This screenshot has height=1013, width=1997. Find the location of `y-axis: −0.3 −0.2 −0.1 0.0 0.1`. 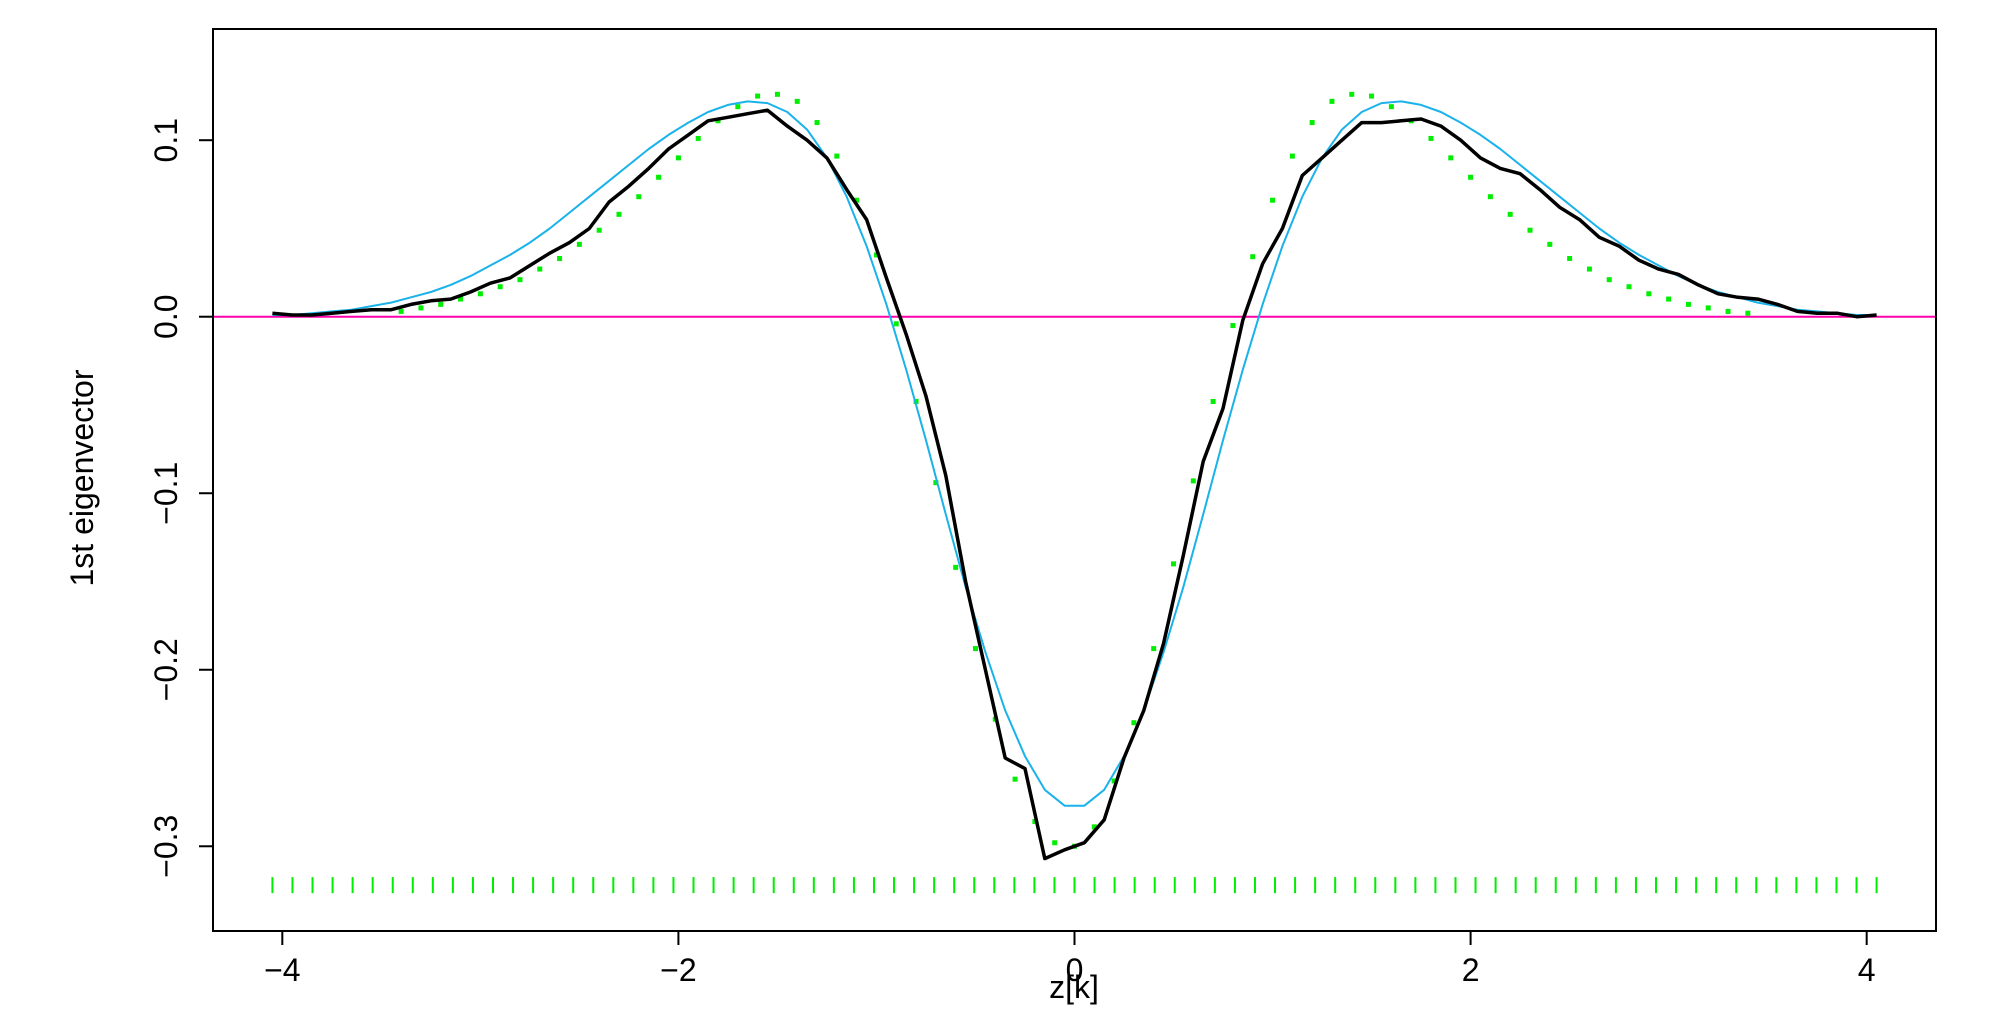

y-axis: −0.3 −0.2 −0.1 0.0 0.1 is located at coordinates (180, 498).